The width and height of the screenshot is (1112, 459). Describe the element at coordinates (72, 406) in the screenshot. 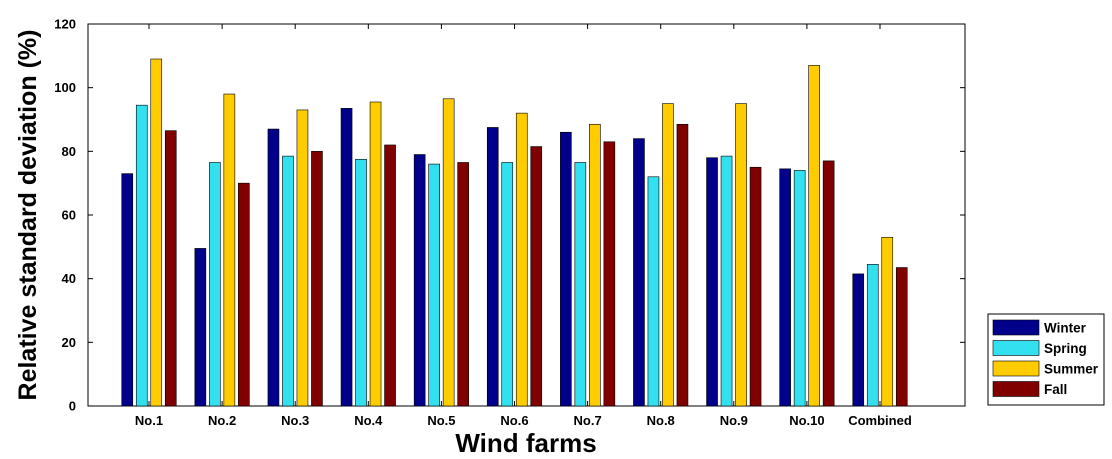

I see `y-tick-label: 0` at that location.